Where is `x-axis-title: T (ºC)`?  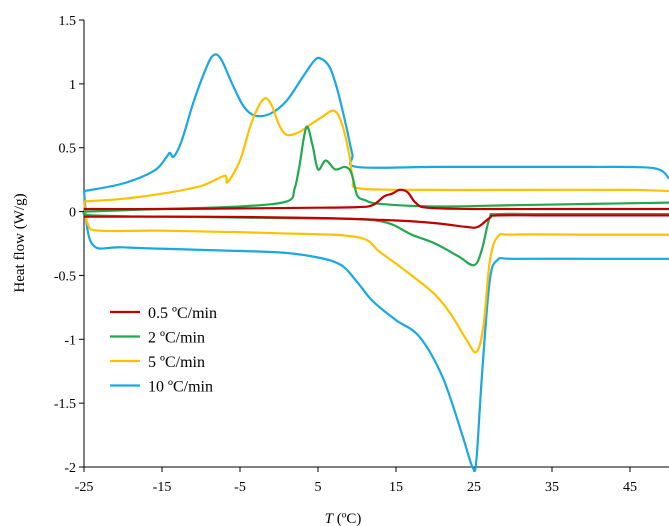
x-axis-title: T (ºC) is located at coordinates (343, 518).